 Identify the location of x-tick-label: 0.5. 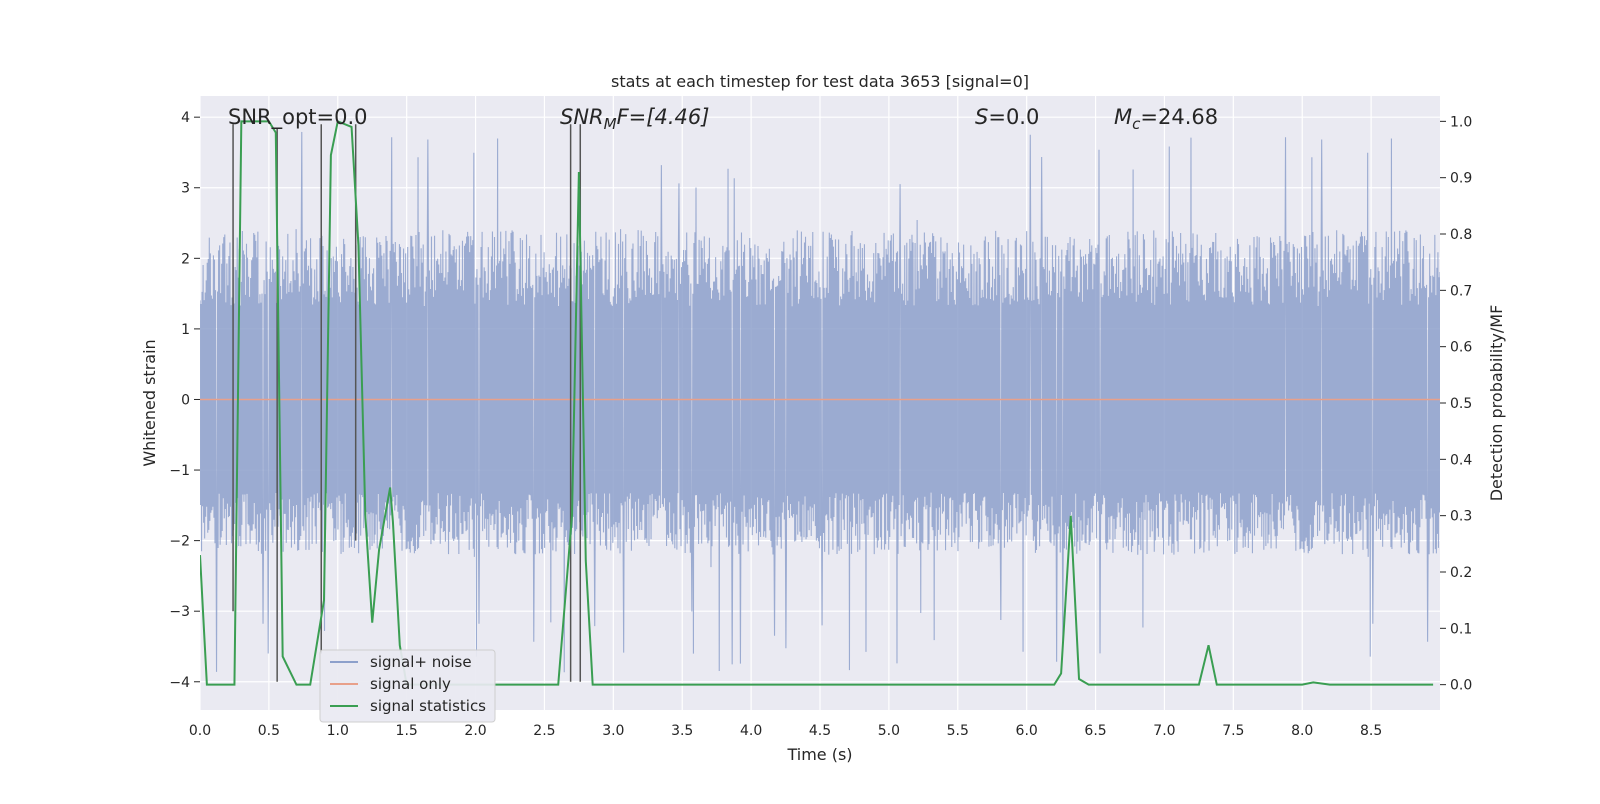
(269, 731).